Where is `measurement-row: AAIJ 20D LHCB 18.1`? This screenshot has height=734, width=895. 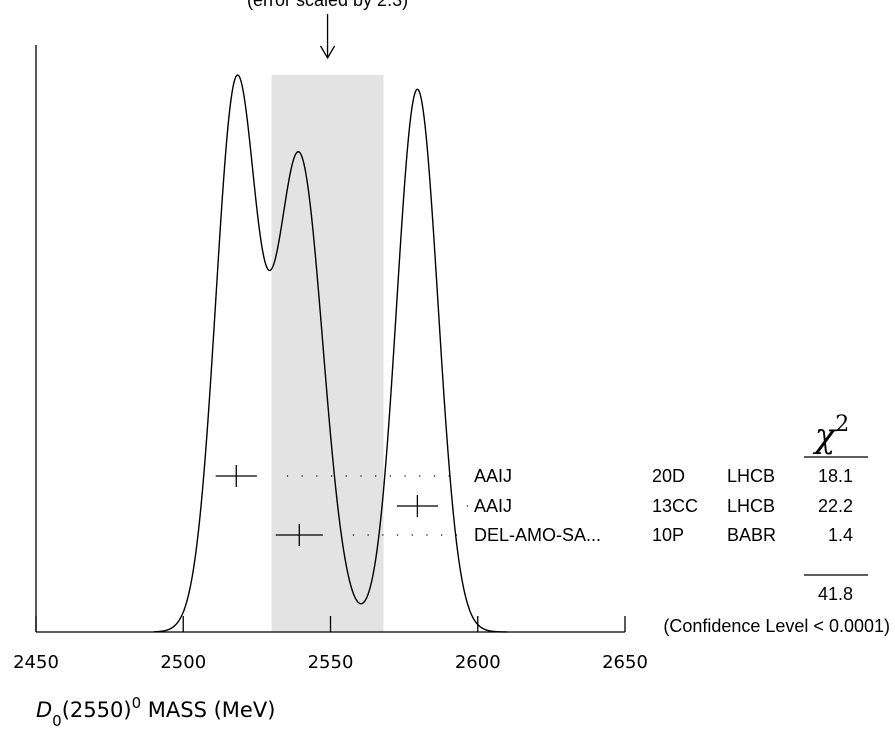 measurement-row: AAIJ 20D LHCB 18.1 is located at coordinates (534, 476).